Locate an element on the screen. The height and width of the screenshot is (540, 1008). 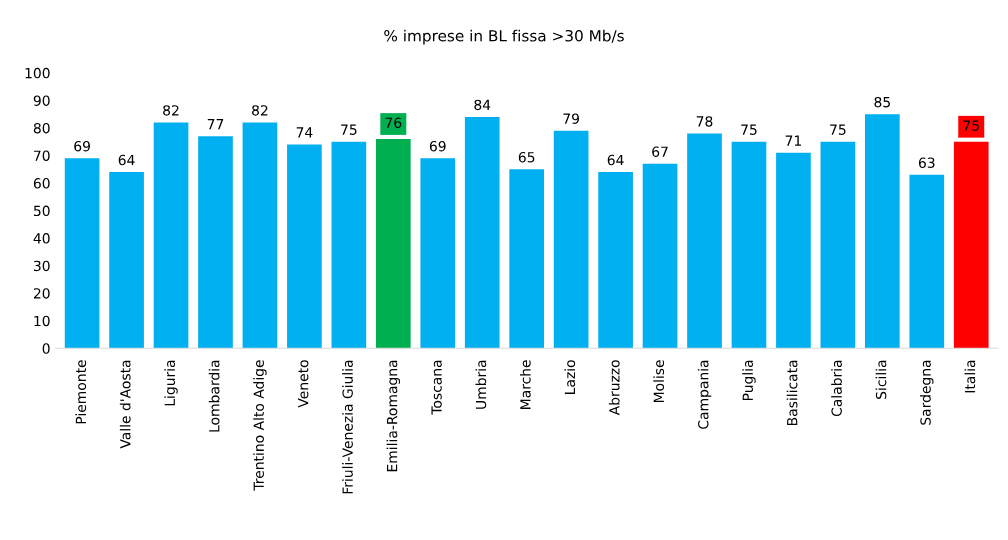
x-tick-label: Lazio is located at coordinates (570, 377).